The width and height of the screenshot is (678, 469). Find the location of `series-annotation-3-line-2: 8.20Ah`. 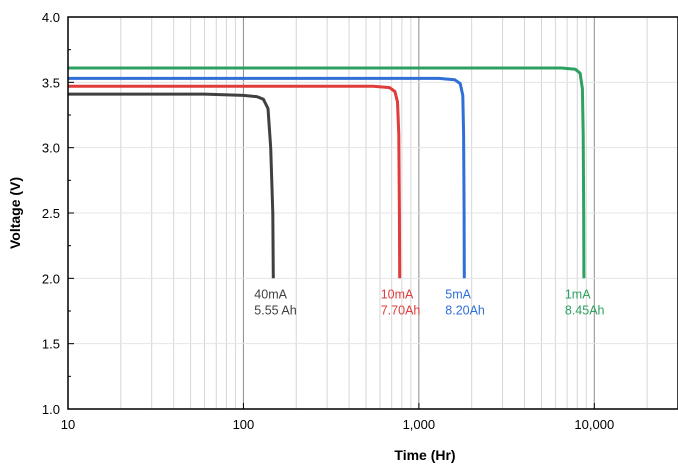

series-annotation-3-line-2: 8.20Ah is located at coordinates (465, 310).